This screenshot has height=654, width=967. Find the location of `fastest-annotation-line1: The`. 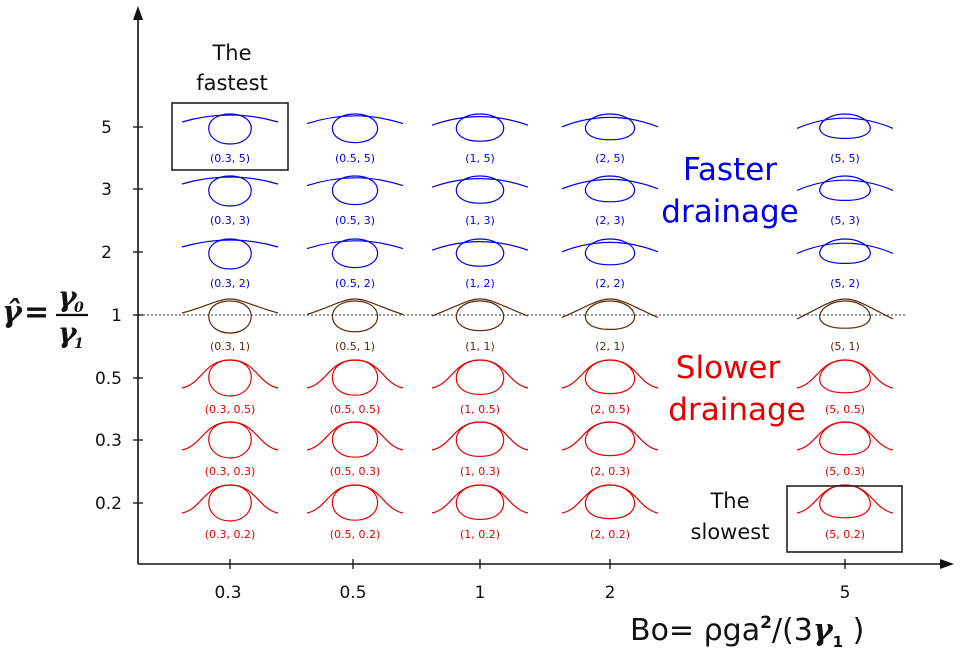

fastest-annotation-line1: The is located at coordinates (231, 53).